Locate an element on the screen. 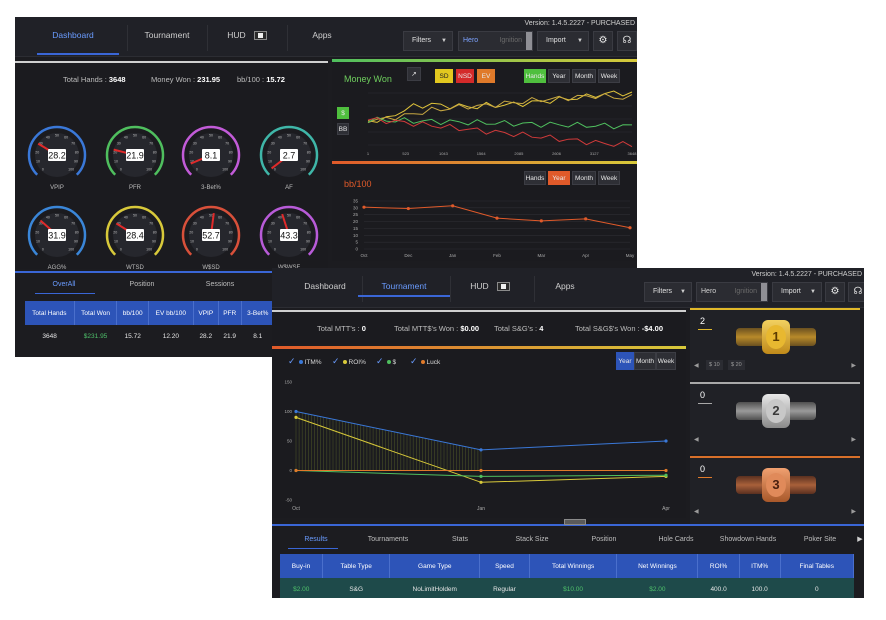  gauge-tick-label: 20 is located at coordinates (115, 232).